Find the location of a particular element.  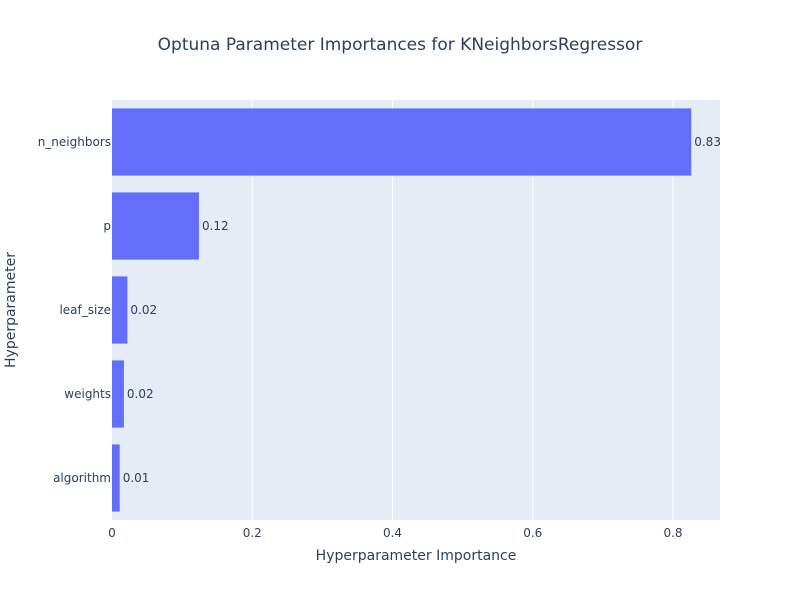

bar-algorithm is located at coordinates (116, 478).